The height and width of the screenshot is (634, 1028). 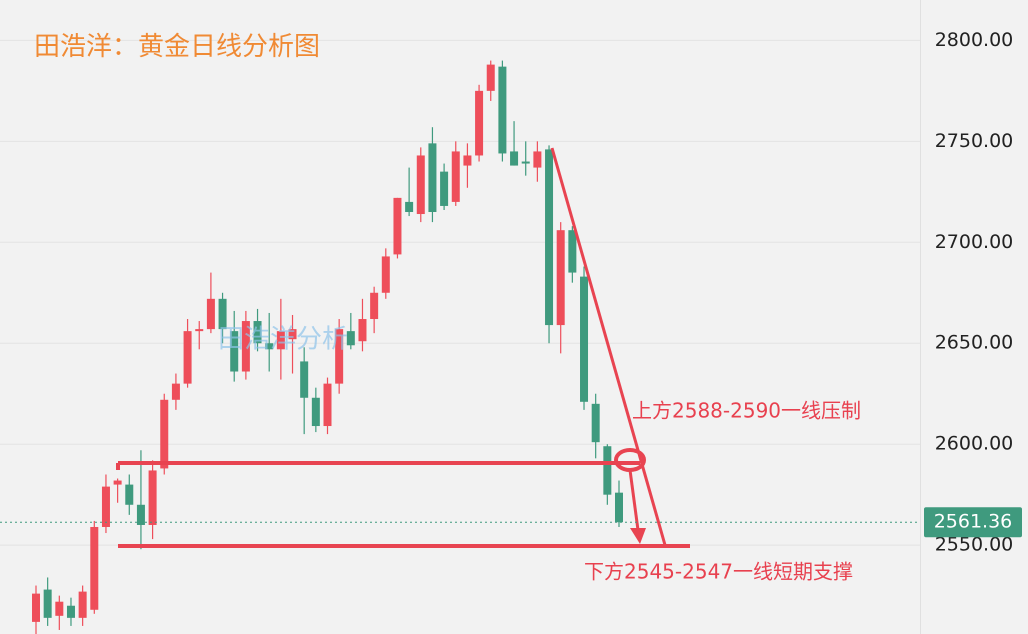 What do you see at coordinates (718, 572) in the screenshot?
I see `annotation: 下方2545-2547一线短期支撑` at bounding box center [718, 572].